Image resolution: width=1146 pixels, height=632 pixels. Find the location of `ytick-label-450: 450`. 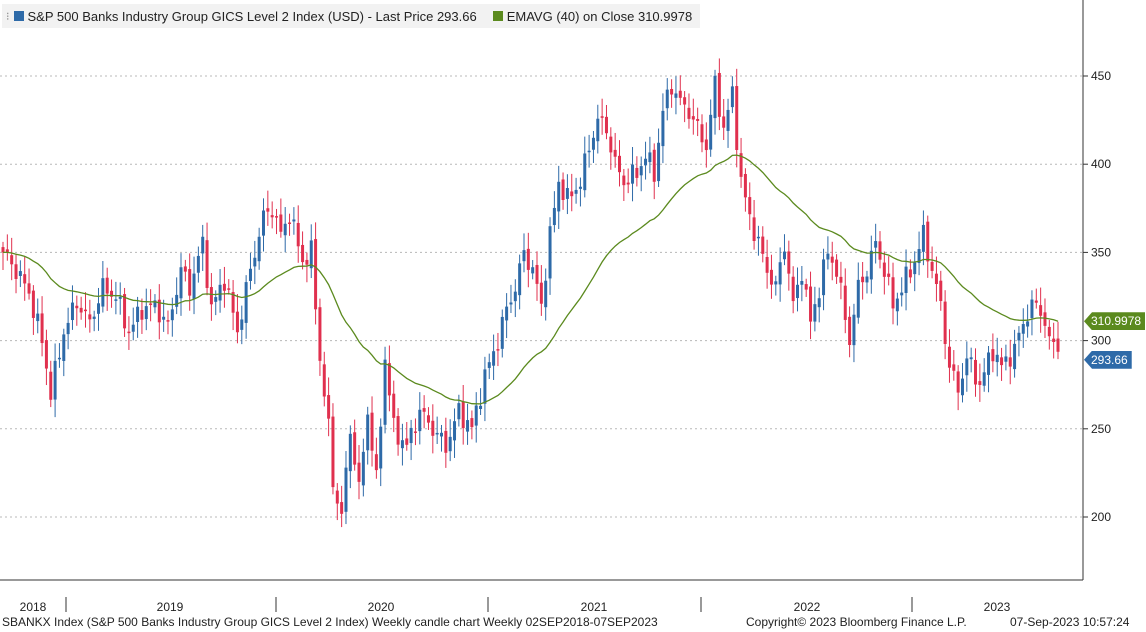

ytick-label-450: 450 is located at coordinates (1101, 76).